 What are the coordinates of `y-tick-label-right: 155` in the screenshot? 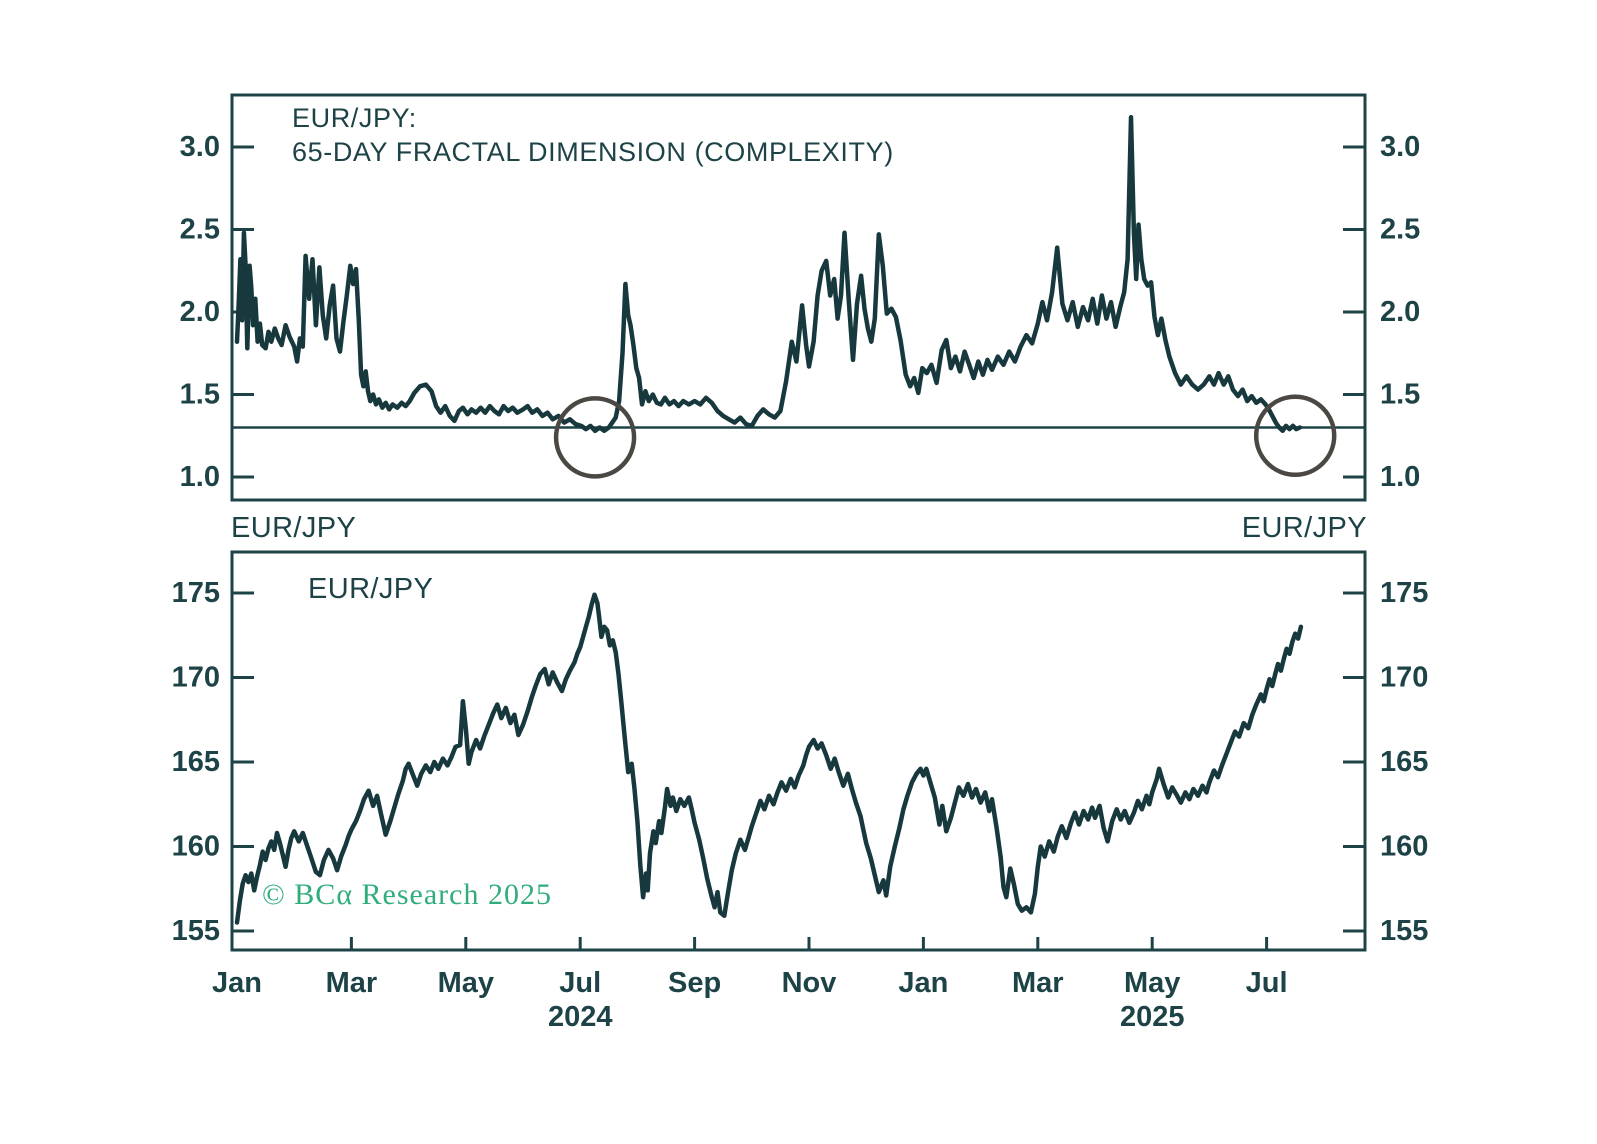 It's located at (1404, 931).